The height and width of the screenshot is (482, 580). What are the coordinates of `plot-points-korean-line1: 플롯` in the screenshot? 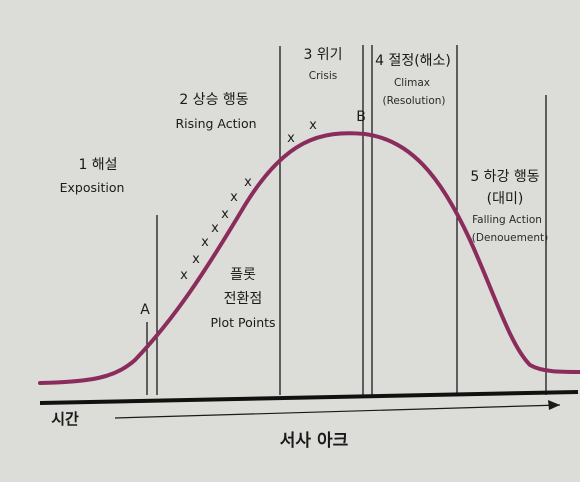 It's located at (243, 275).